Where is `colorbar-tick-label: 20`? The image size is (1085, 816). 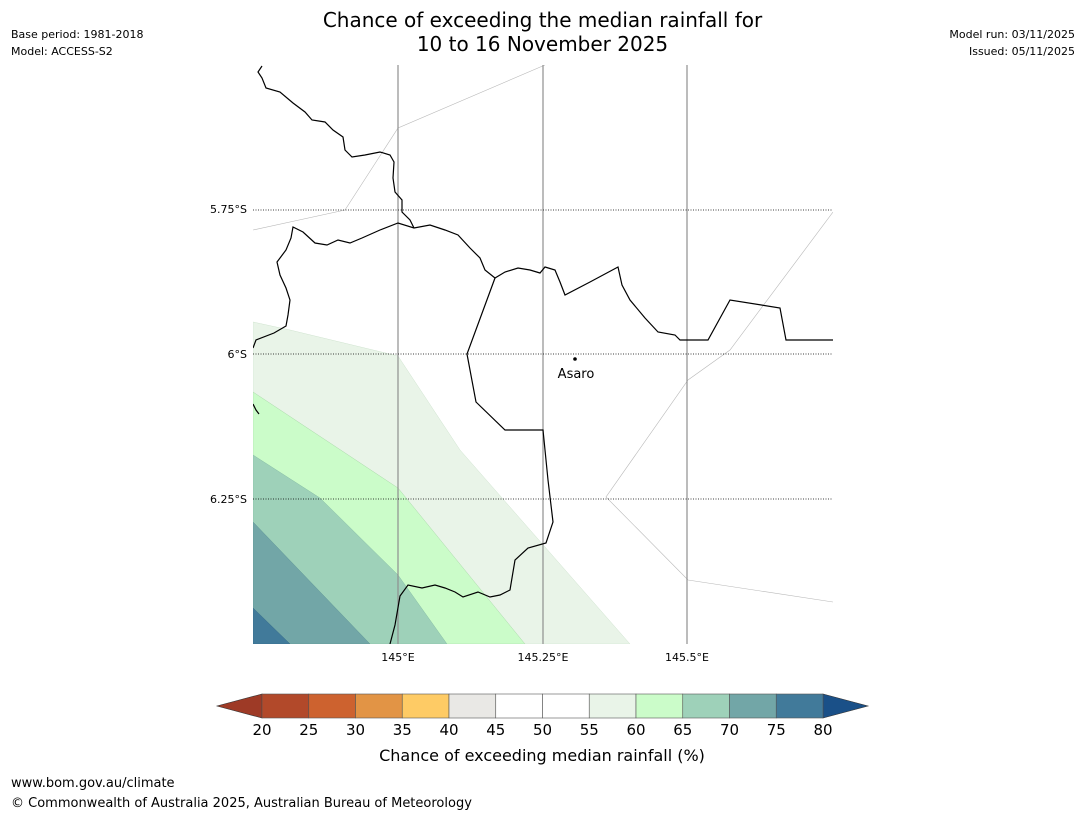
colorbar-tick-label: 20 is located at coordinates (261, 730).